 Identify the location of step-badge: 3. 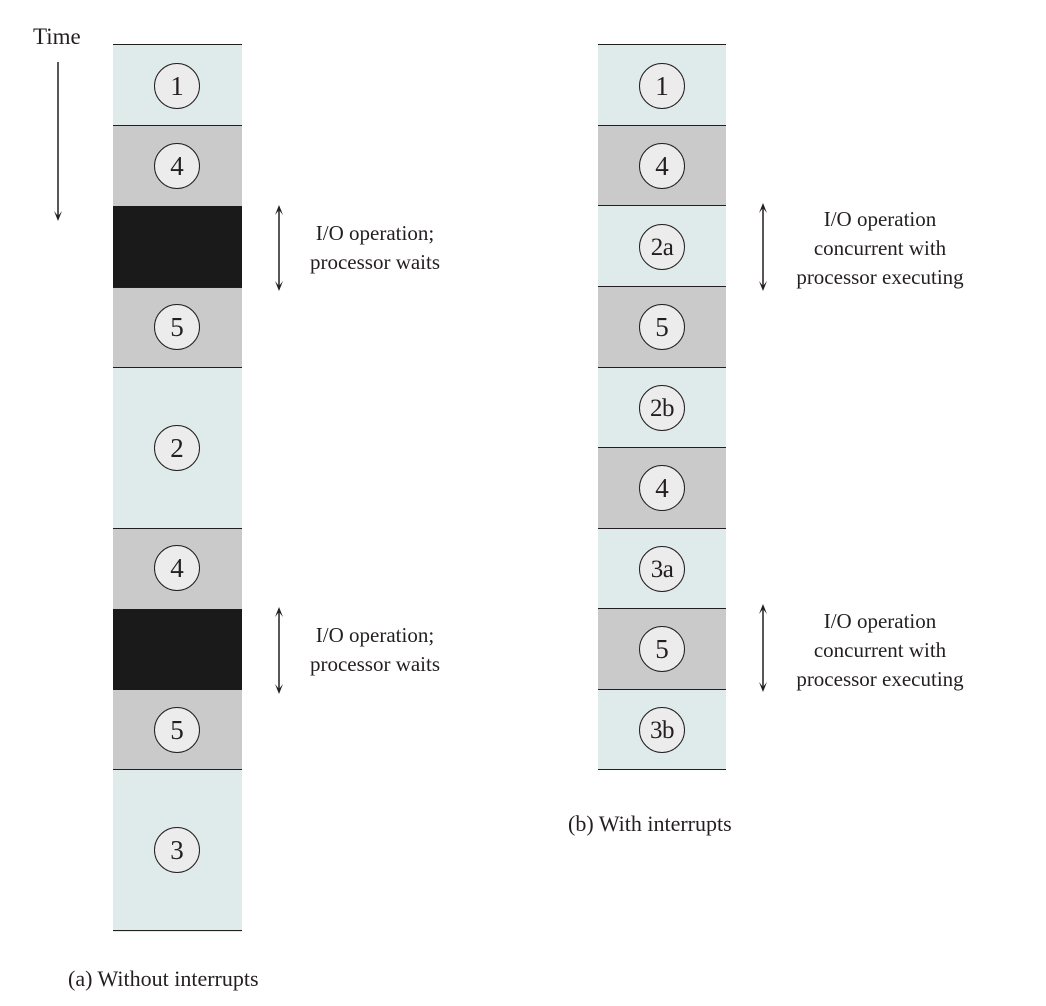
(177, 850).